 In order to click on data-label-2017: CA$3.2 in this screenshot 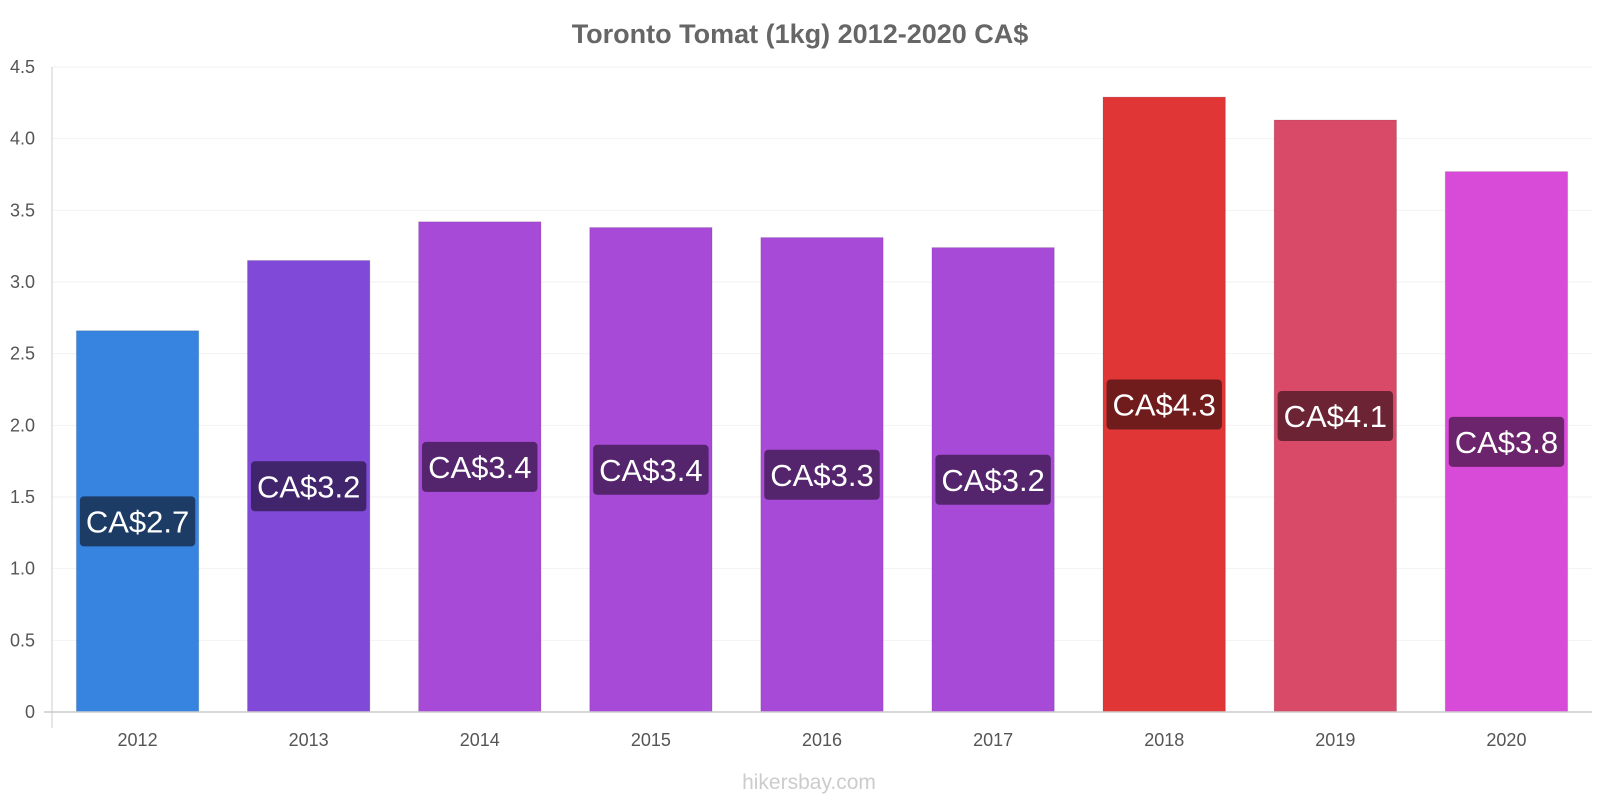, I will do `click(993, 479)`.